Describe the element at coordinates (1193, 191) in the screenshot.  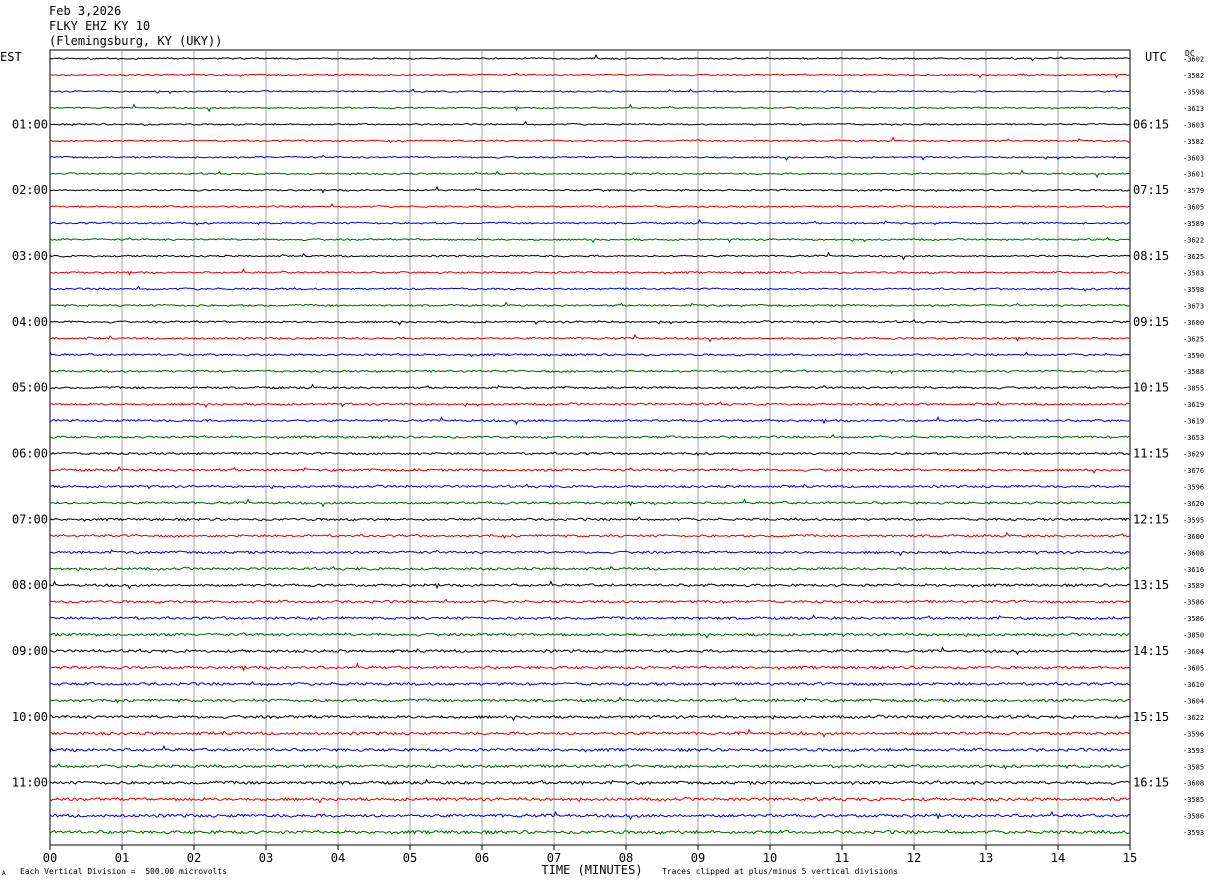
I see `dc-offset-label: -3579` at that location.